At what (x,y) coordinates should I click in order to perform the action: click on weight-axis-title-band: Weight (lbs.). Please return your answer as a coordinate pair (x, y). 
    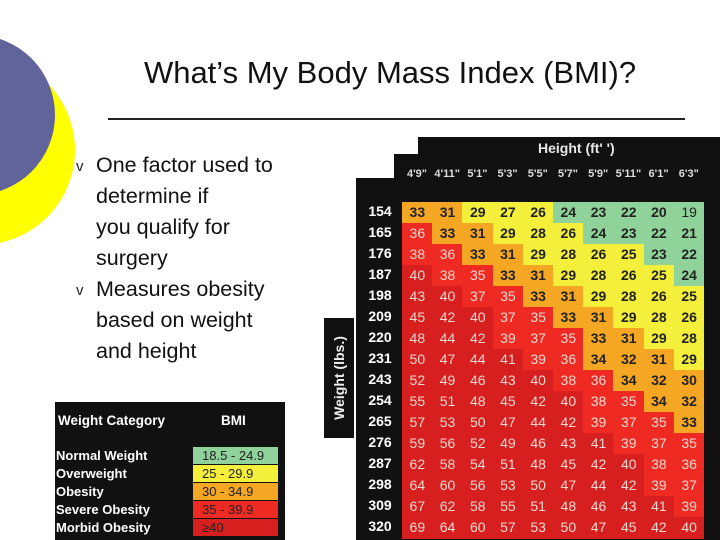
    Looking at the image, I should click on (339, 378).